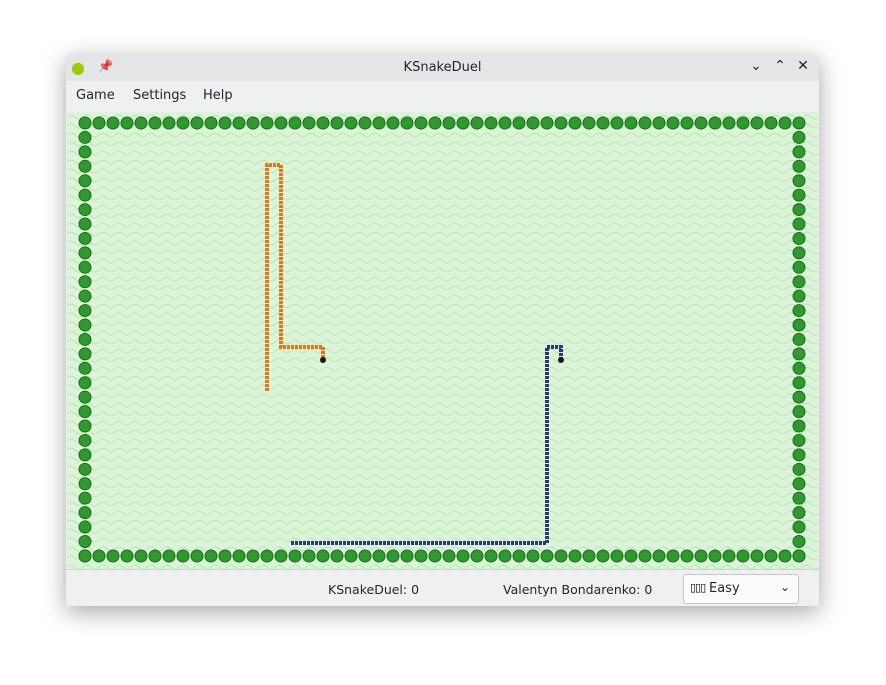 Image resolution: width=886 pixels, height=685 pixels. What do you see at coordinates (95, 95) in the screenshot?
I see `menu-game: Game` at bounding box center [95, 95].